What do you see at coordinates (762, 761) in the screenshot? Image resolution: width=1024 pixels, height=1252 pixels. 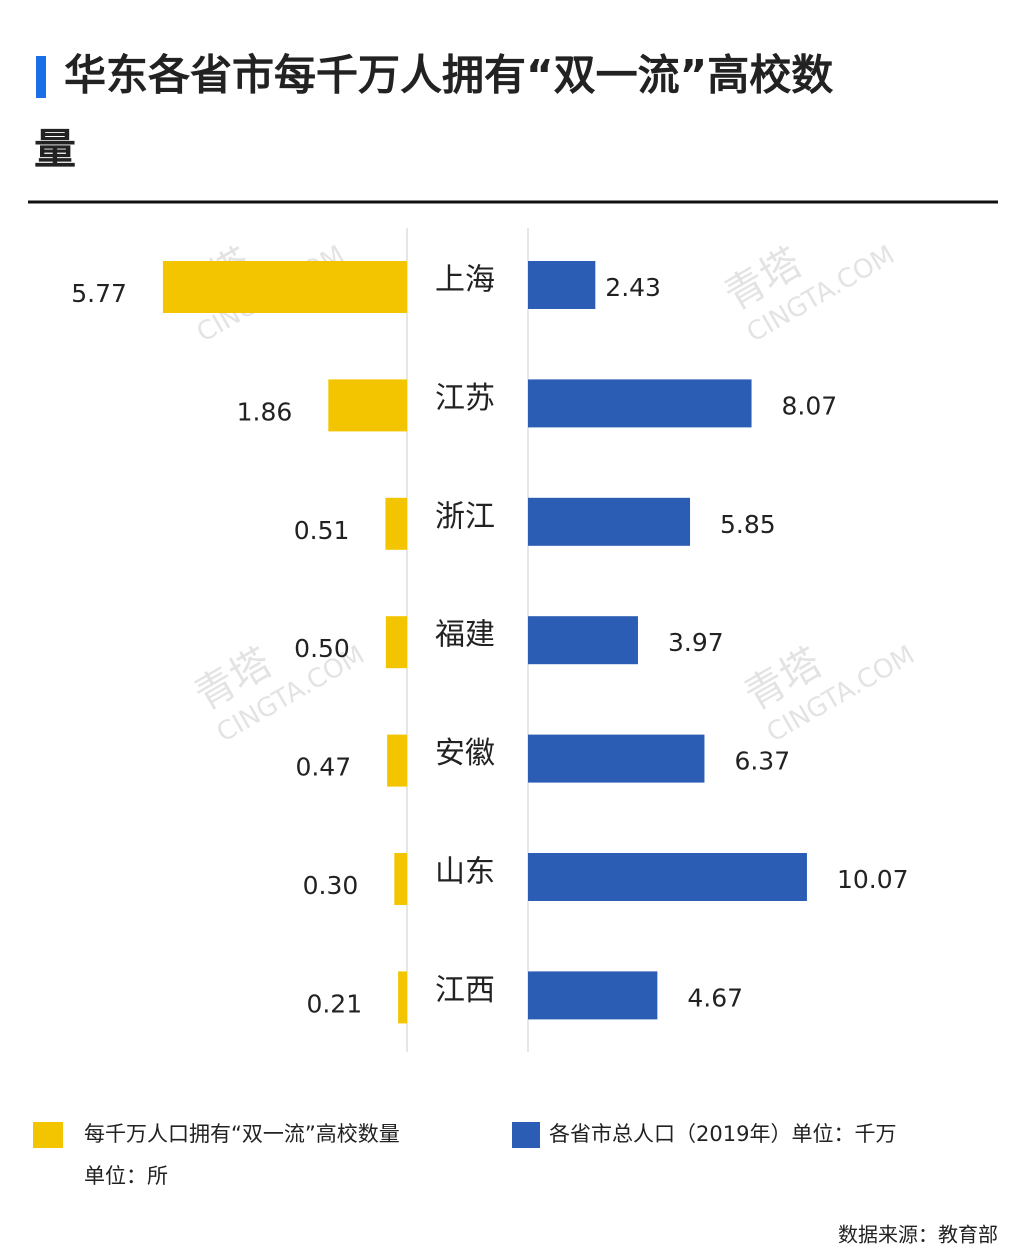 I see `value-label: 6.37` at bounding box center [762, 761].